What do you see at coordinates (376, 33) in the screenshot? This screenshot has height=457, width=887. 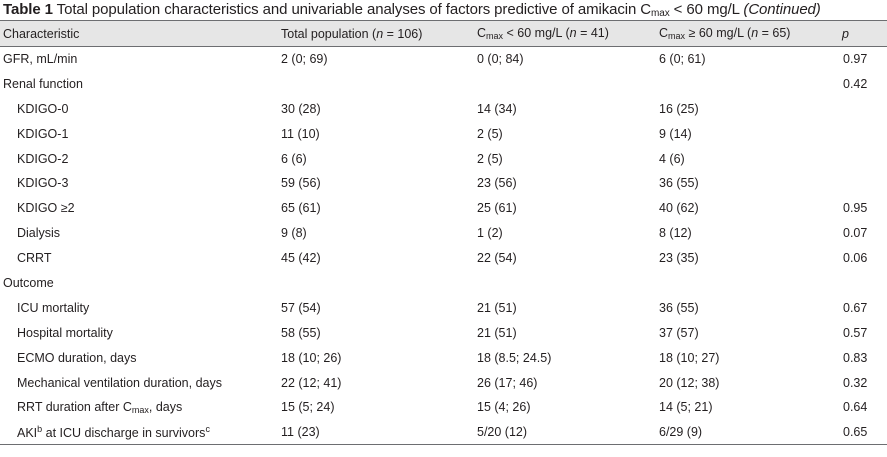 I see `header-total-population: Total population (n = 106)` at bounding box center [376, 33].